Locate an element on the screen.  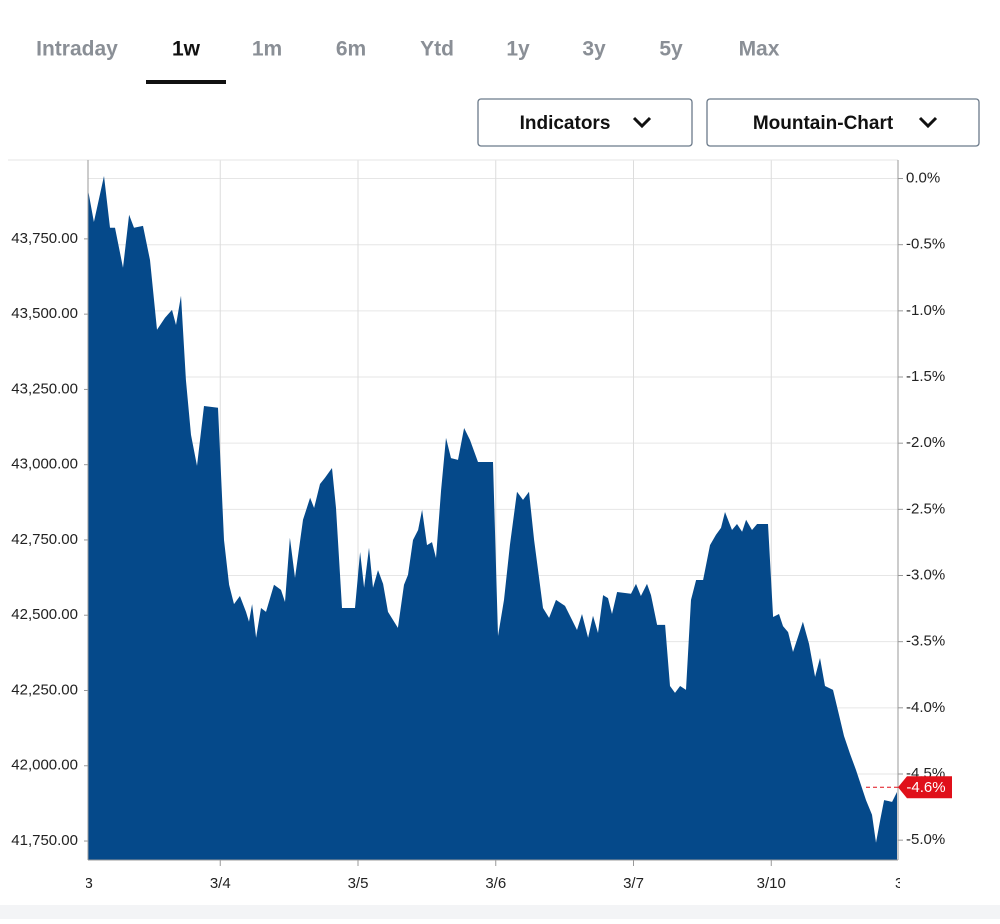
tab: 3y is located at coordinates (594, 49).